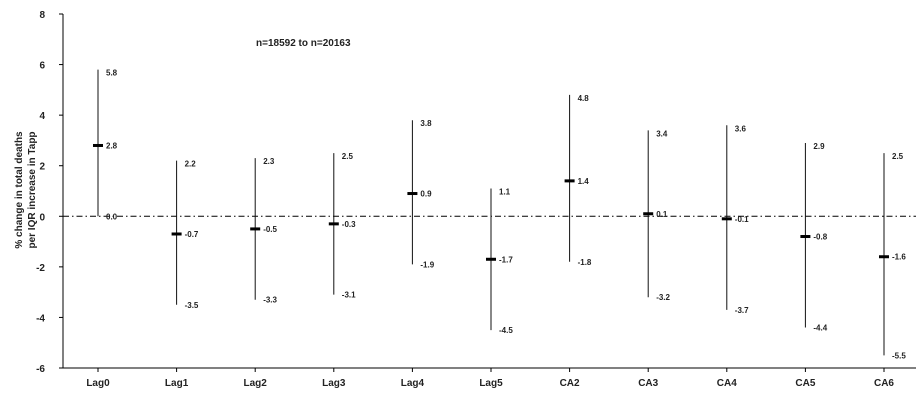 This screenshot has width=922, height=401. Describe the element at coordinates (269, 161) in the screenshot. I see `upper-value-label: 2.3` at that location.